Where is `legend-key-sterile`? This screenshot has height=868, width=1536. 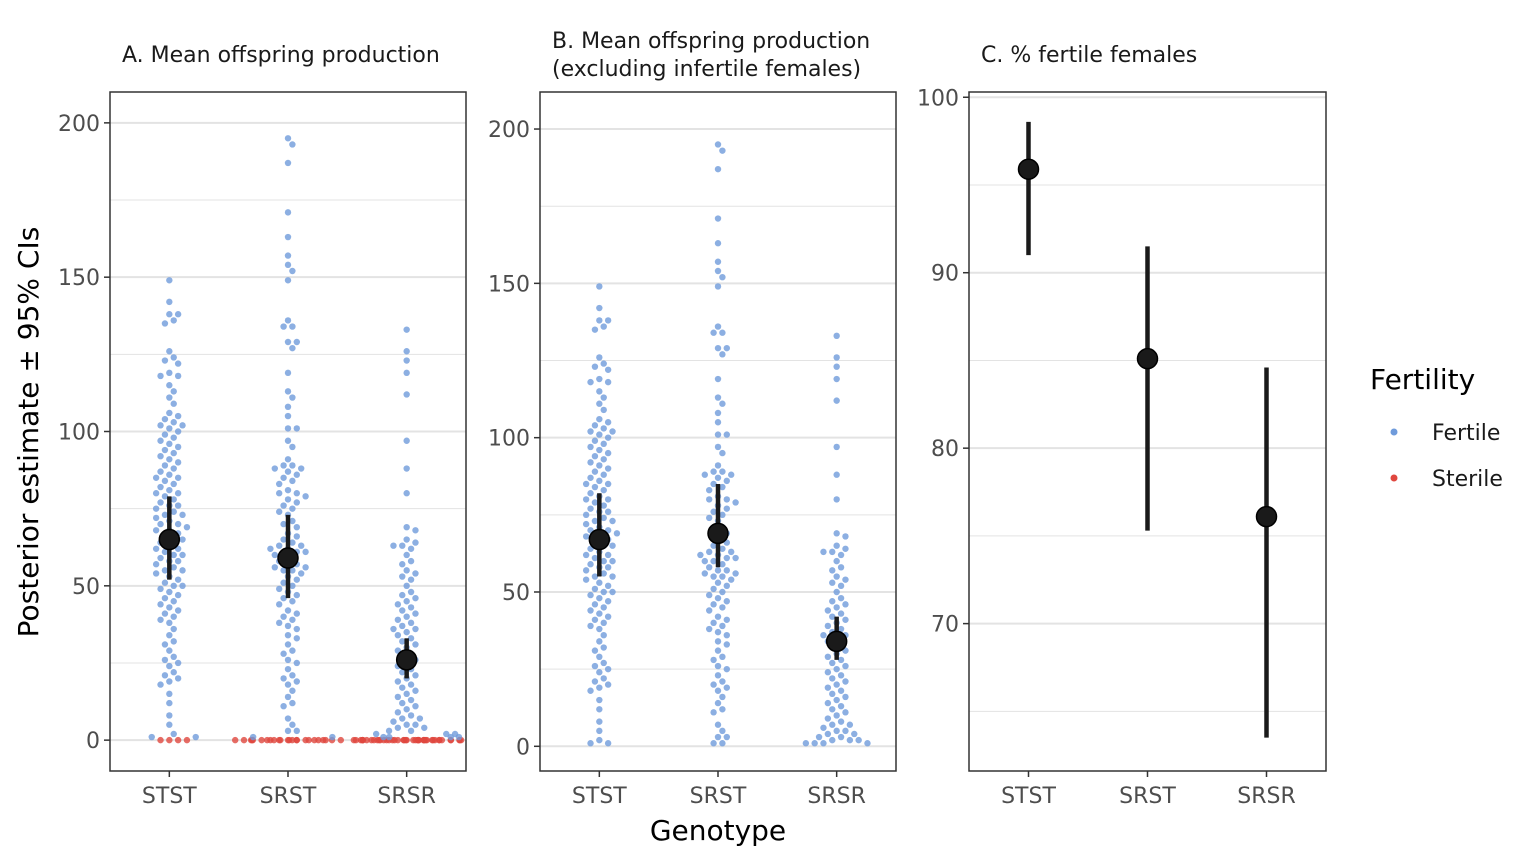
legend-key-sterile is located at coordinates (1394, 478).